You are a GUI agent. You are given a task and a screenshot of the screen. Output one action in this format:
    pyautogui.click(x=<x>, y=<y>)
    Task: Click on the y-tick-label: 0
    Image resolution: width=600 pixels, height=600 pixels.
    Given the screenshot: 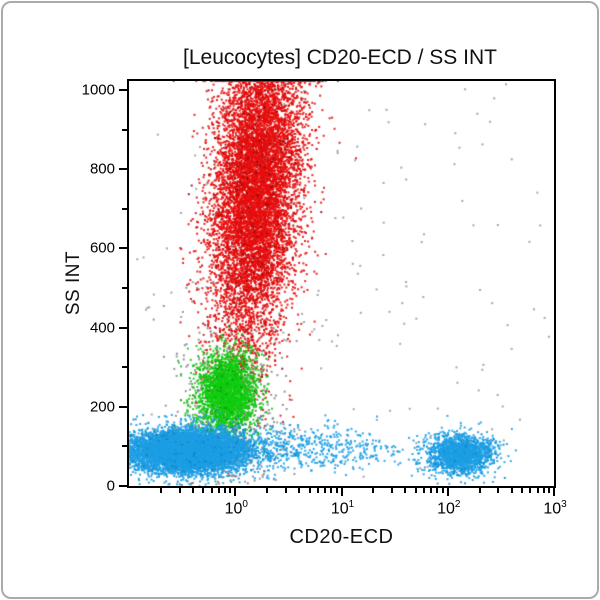 What is the action you would take?
    pyautogui.click(x=110, y=486)
    